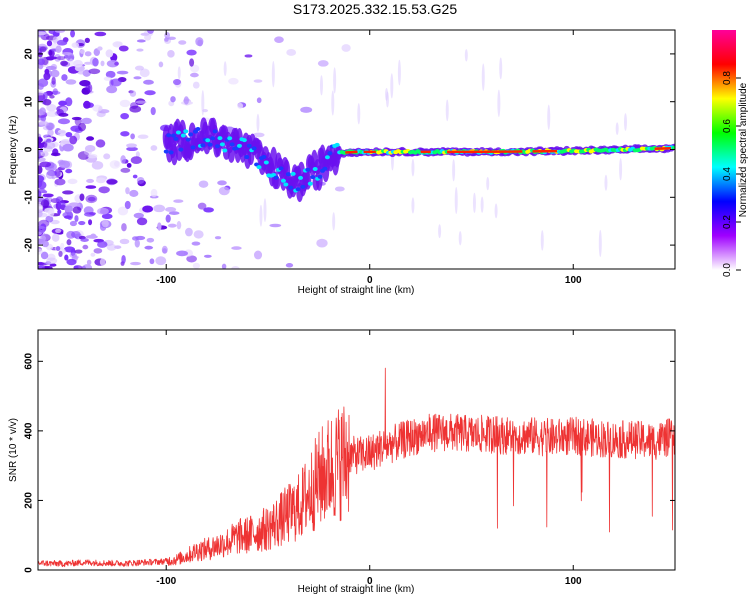 The width and height of the screenshot is (750, 600). I want to click on spectrogram-x-tick-label-1: 0, so click(370, 280).